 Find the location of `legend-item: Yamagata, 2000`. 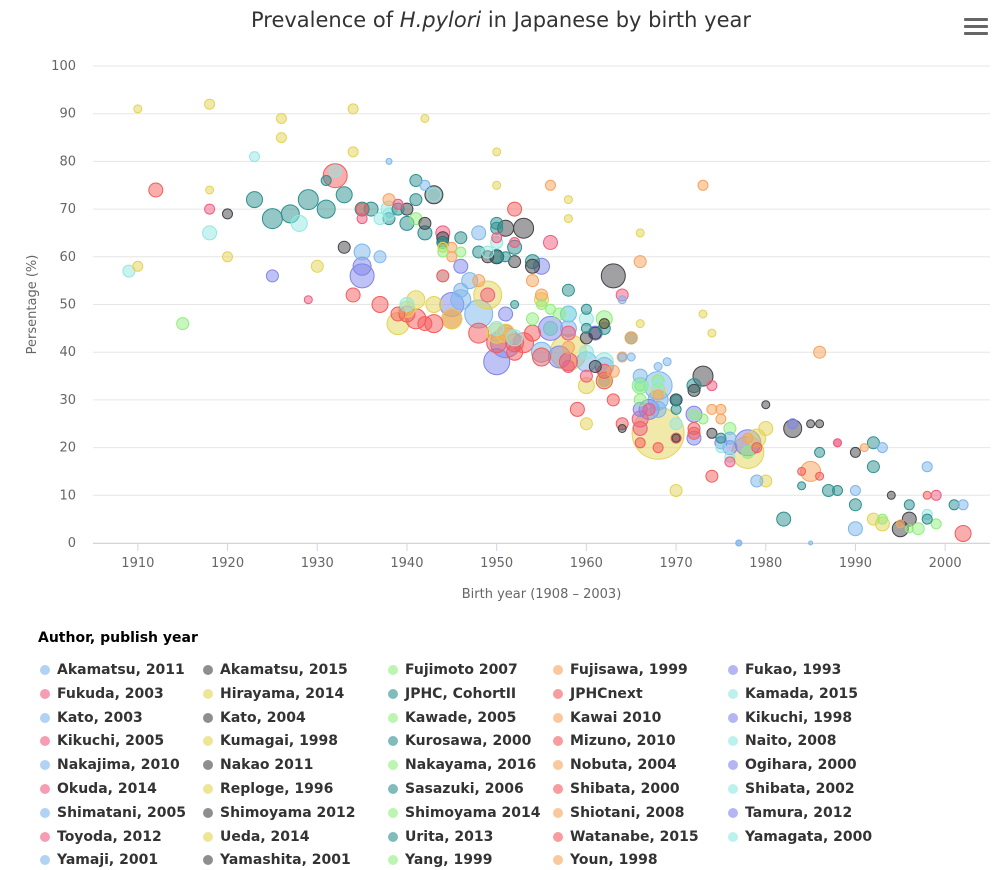

legend-item: Yamagata, 2000 is located at coordinates (799, 837).